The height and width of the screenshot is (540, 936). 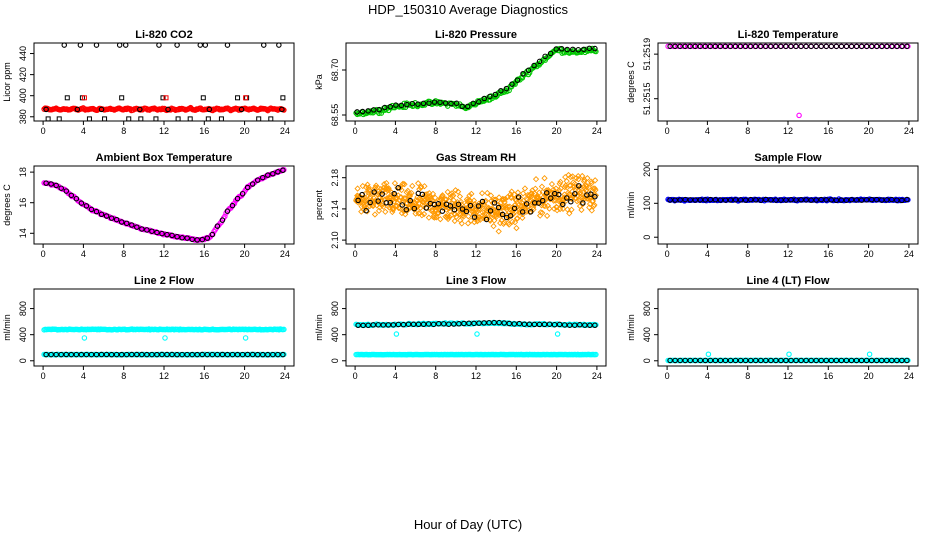 What do you see at coordinates (476, 35) in the screenshot?
I see `panel-title: Li-820 Pressure` at bounding box center [476, 35].